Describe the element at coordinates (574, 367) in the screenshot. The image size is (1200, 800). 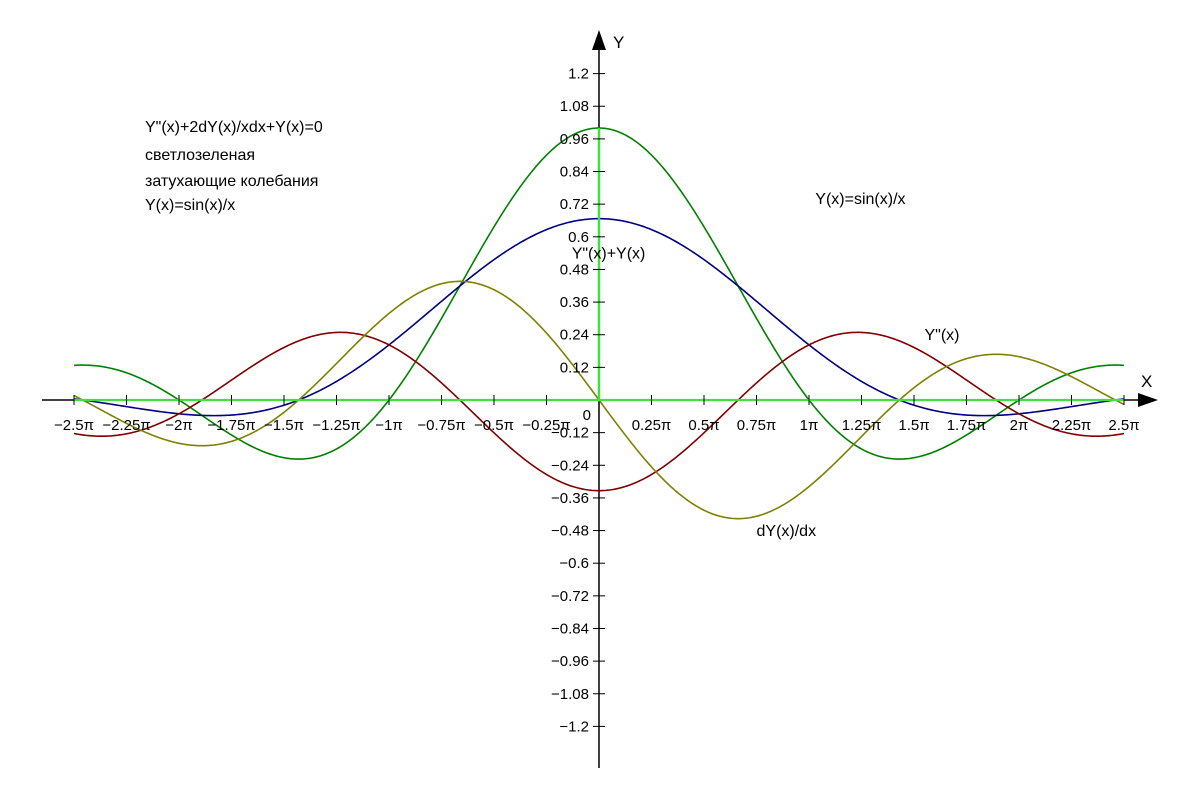
I see `y-tick-label: 0.12` at that location.